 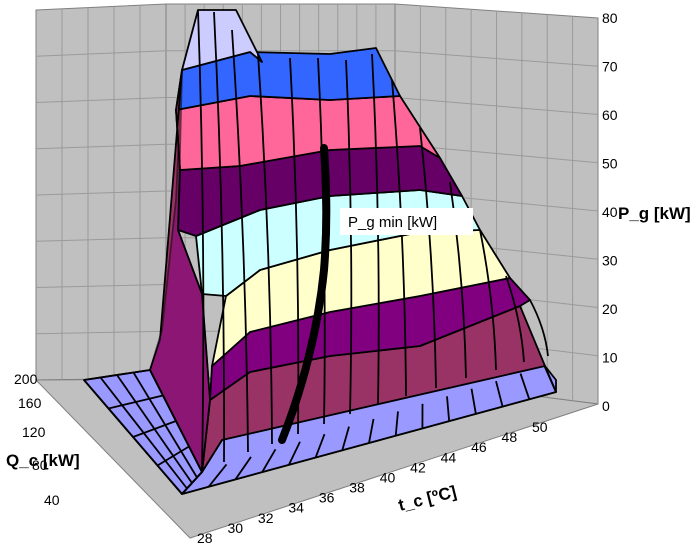 What do you see at coordinates (610, 358) in the screenshot?
I see `z-tick-label: 10` at bounding box center [610, 358].